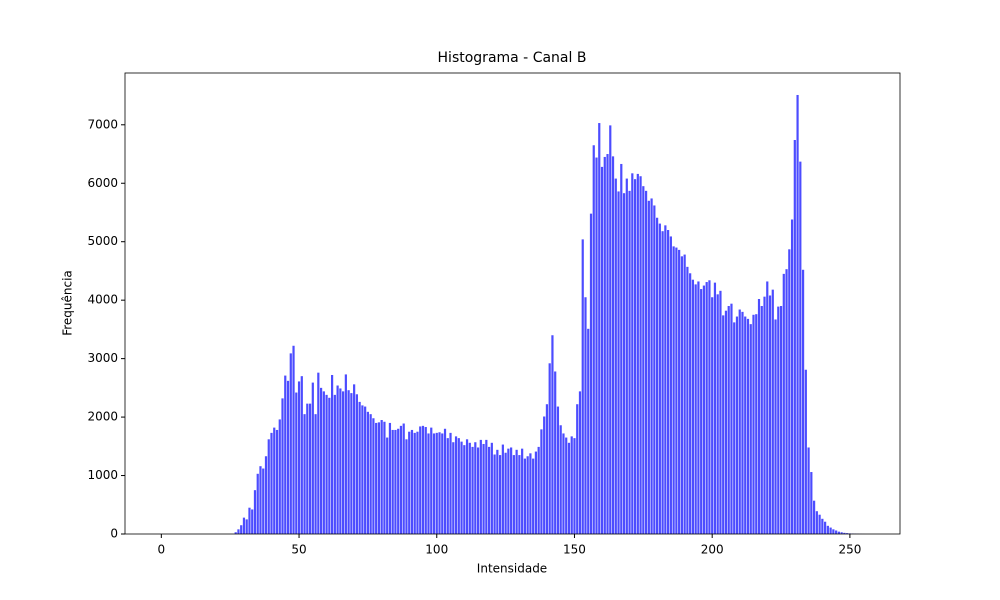 Image resolution: width=1000 pixels, height=600 pixels. I want to click on x-tick-label: 100, so click(436, 550).